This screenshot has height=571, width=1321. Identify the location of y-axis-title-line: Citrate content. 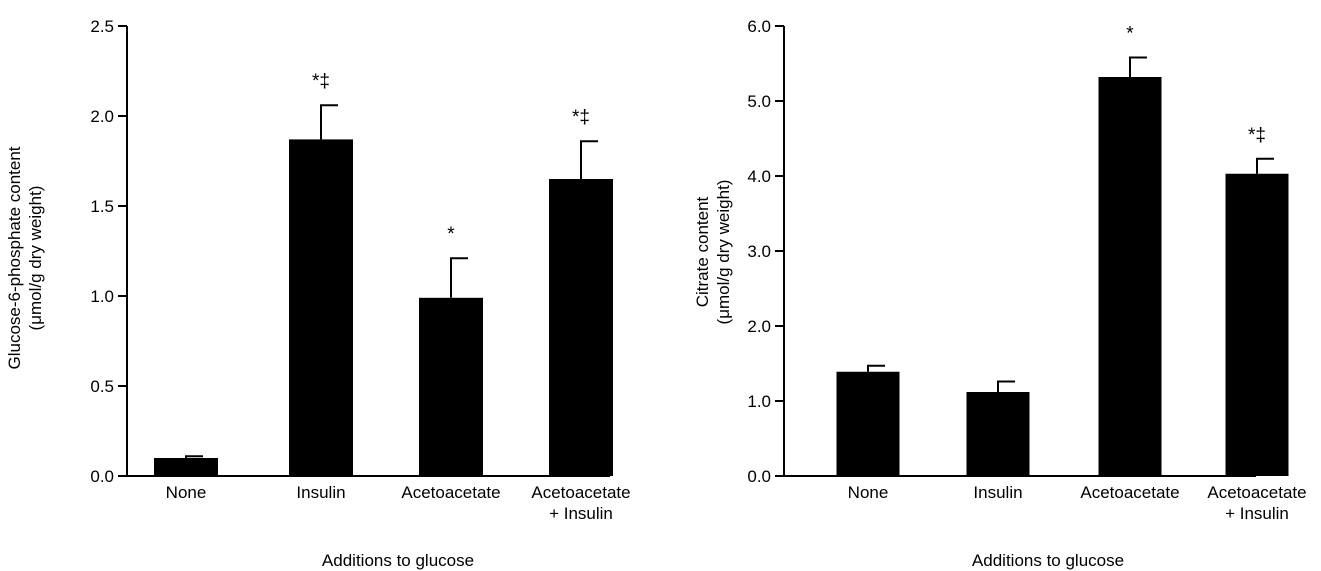
(702, 251).